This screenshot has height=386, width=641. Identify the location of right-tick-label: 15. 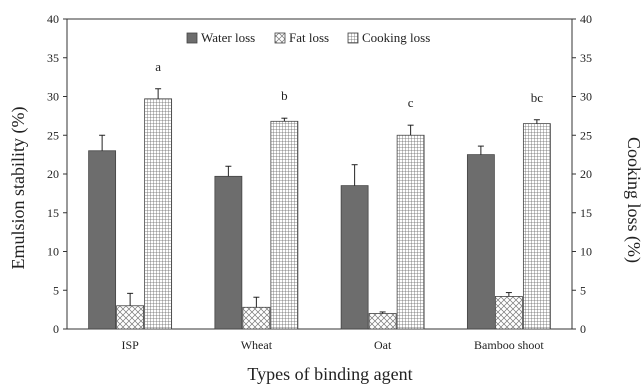
(586, 213).